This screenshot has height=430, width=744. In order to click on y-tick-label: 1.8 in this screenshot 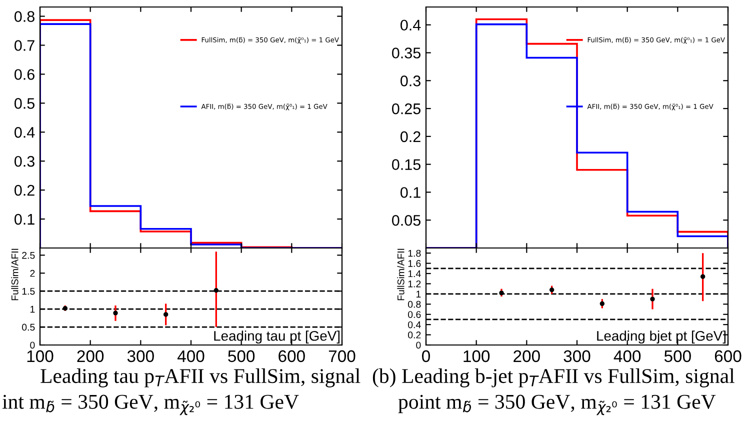, I will do `click(414, 253)`.